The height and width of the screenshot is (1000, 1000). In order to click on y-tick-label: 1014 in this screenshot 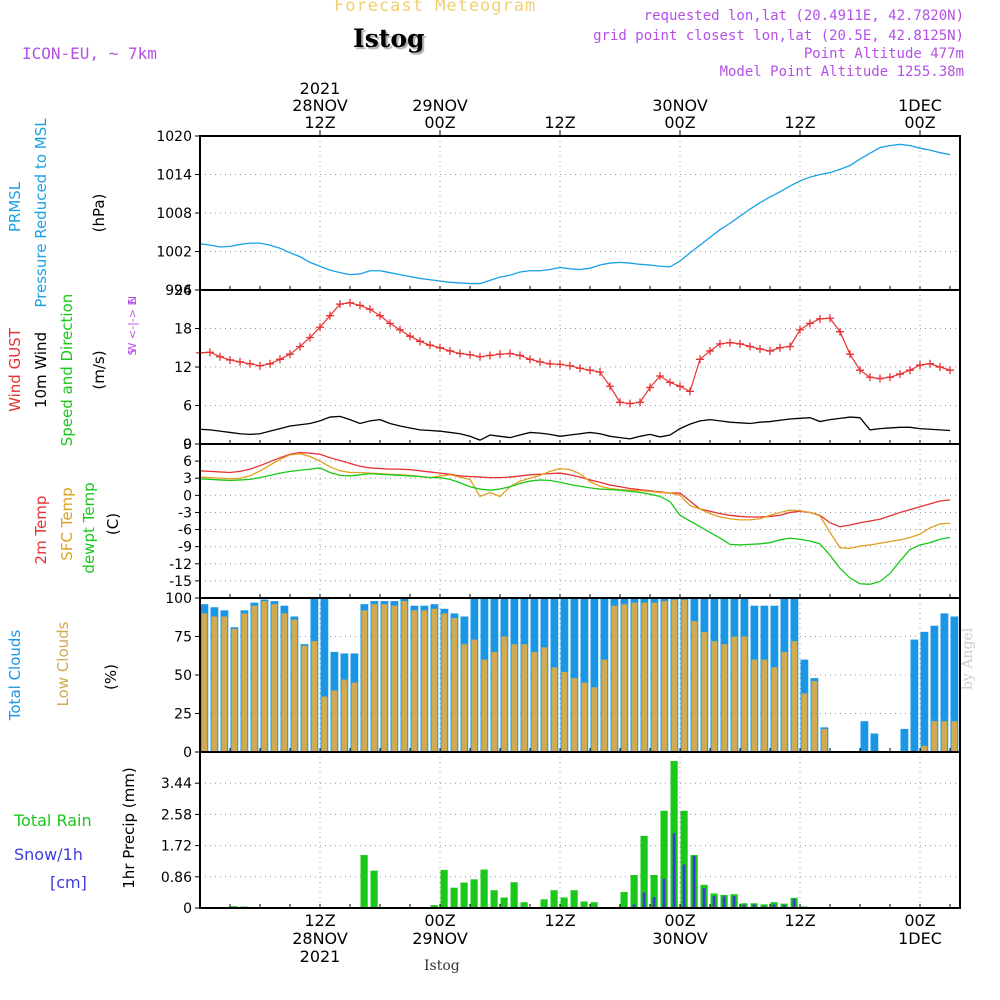, I will do `click(174, 176)`.